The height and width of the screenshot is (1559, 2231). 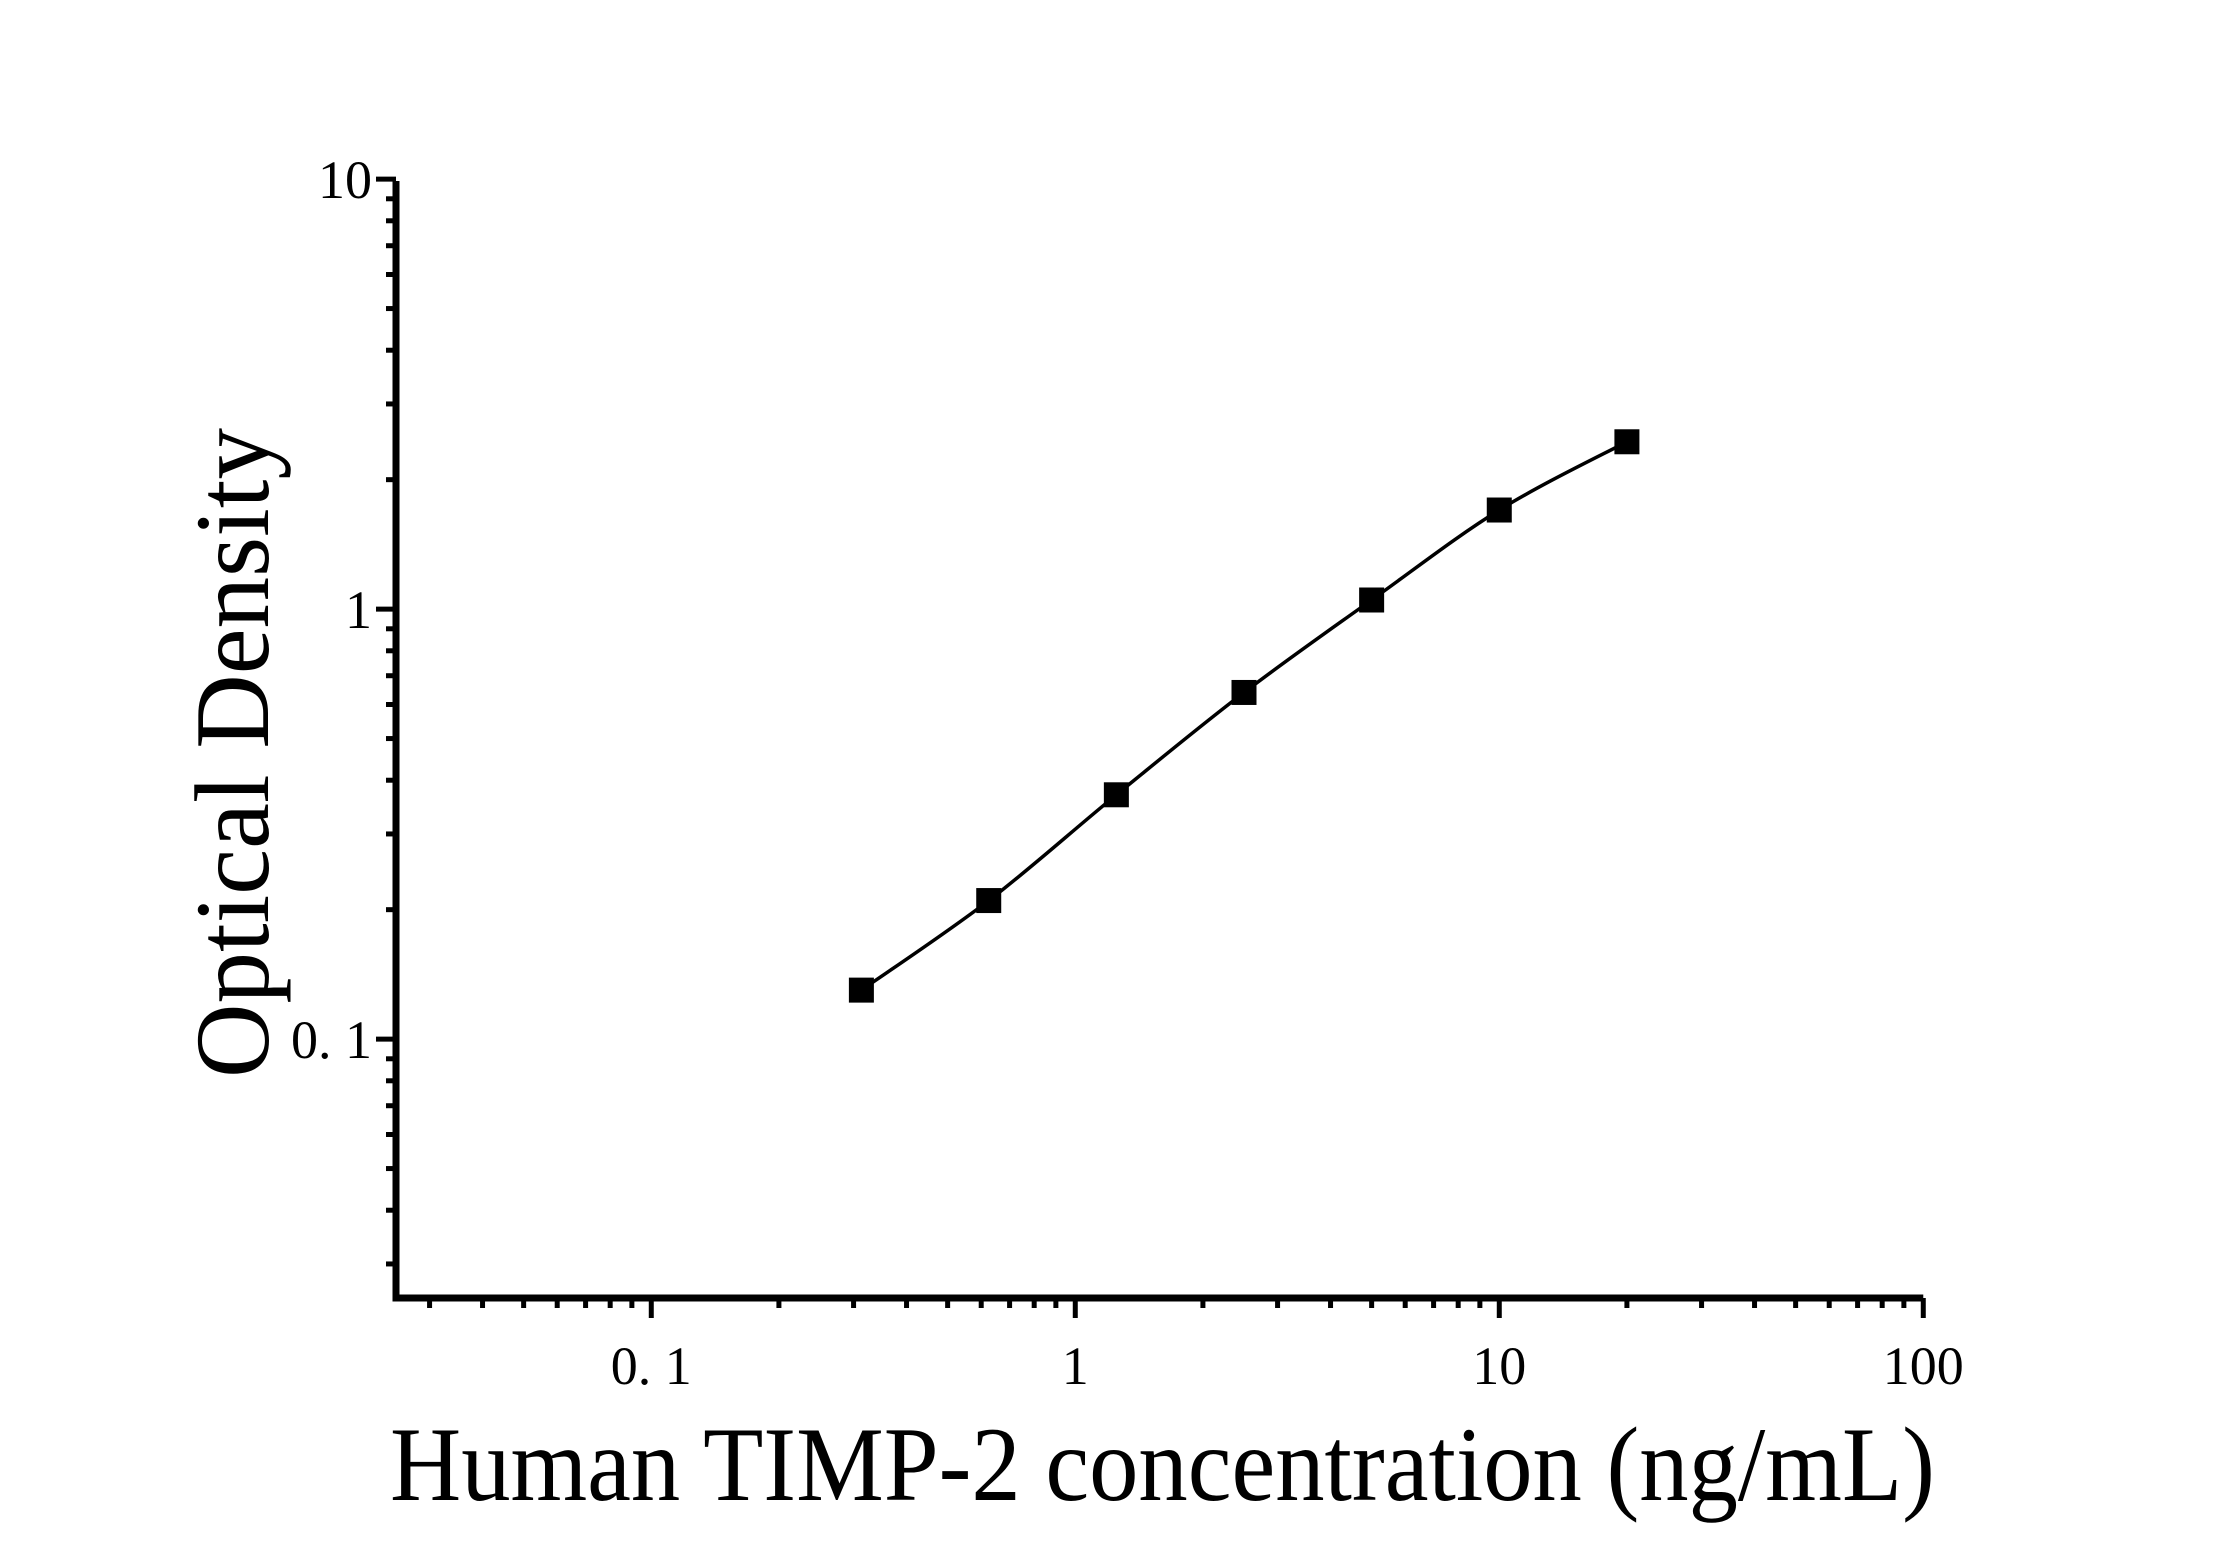 I want to click on x-axis-title: Human TIMP-2 concentration (ng/mL), so click(x=1162, y=1464).